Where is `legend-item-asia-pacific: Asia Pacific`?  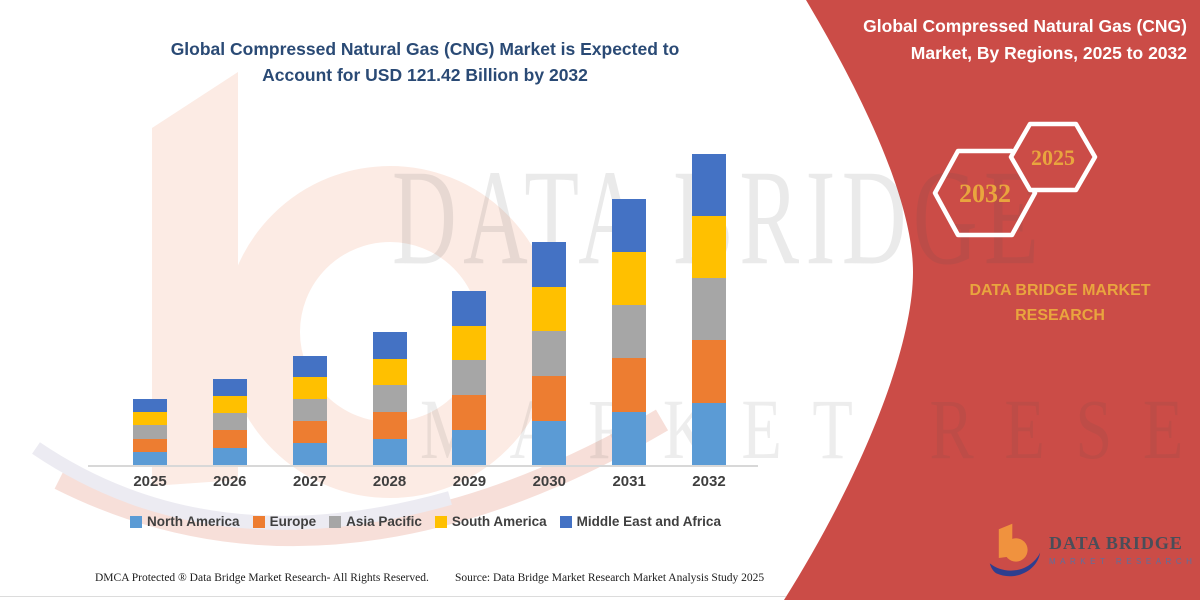
legend-item-asia-pacific: Asia Pacific is located at coordinates (375, 521).